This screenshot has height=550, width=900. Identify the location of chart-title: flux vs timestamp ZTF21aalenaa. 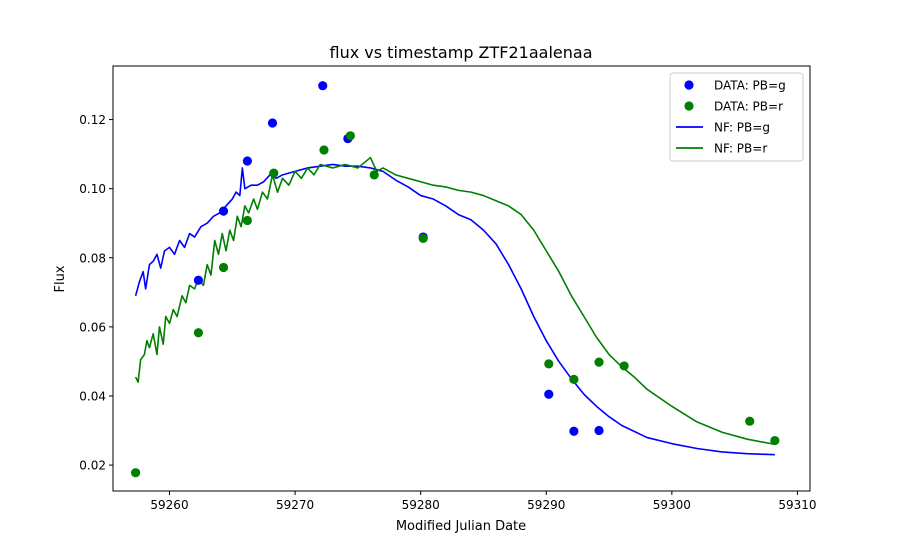
(461, 52).